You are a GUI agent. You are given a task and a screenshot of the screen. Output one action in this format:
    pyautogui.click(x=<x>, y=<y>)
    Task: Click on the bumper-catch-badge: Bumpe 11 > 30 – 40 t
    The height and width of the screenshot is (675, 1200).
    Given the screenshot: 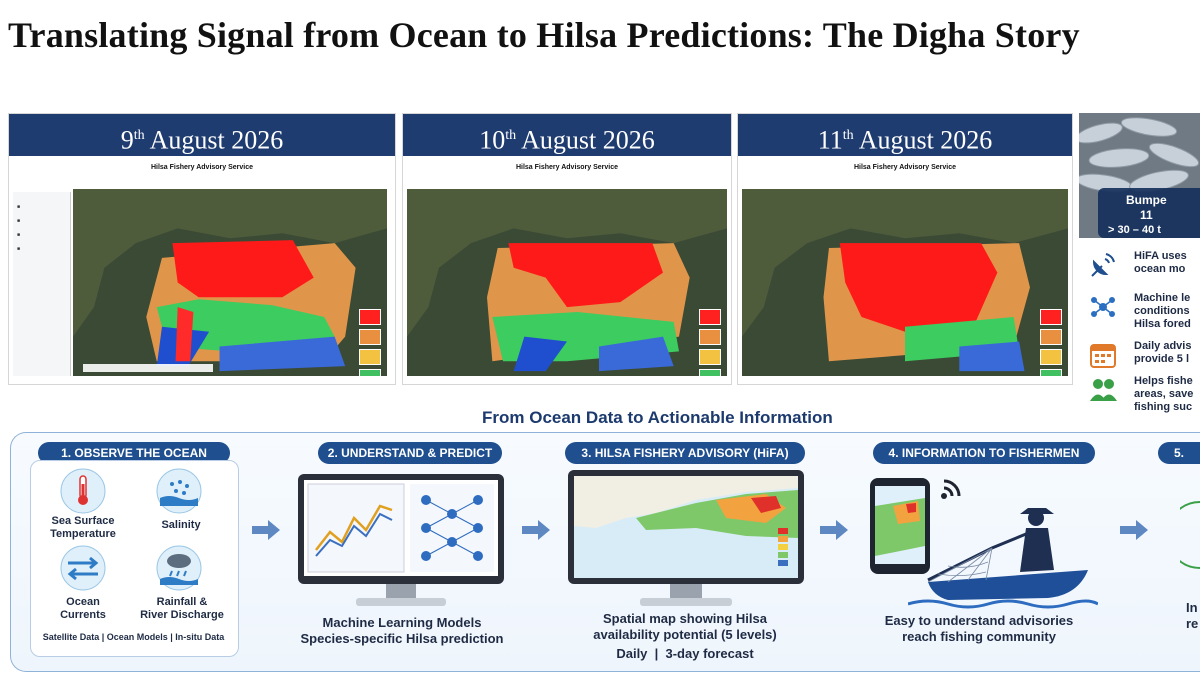 What is the action you would take?
    pyautogui.click(x=1149, y=213)
    